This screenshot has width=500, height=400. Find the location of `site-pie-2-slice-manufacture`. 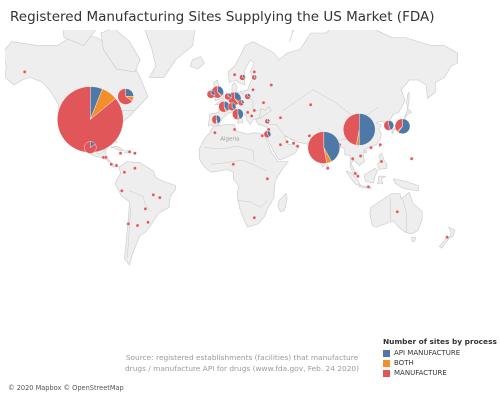

site-pie-2-slice-manufacture is located at coordinates (90, 147).